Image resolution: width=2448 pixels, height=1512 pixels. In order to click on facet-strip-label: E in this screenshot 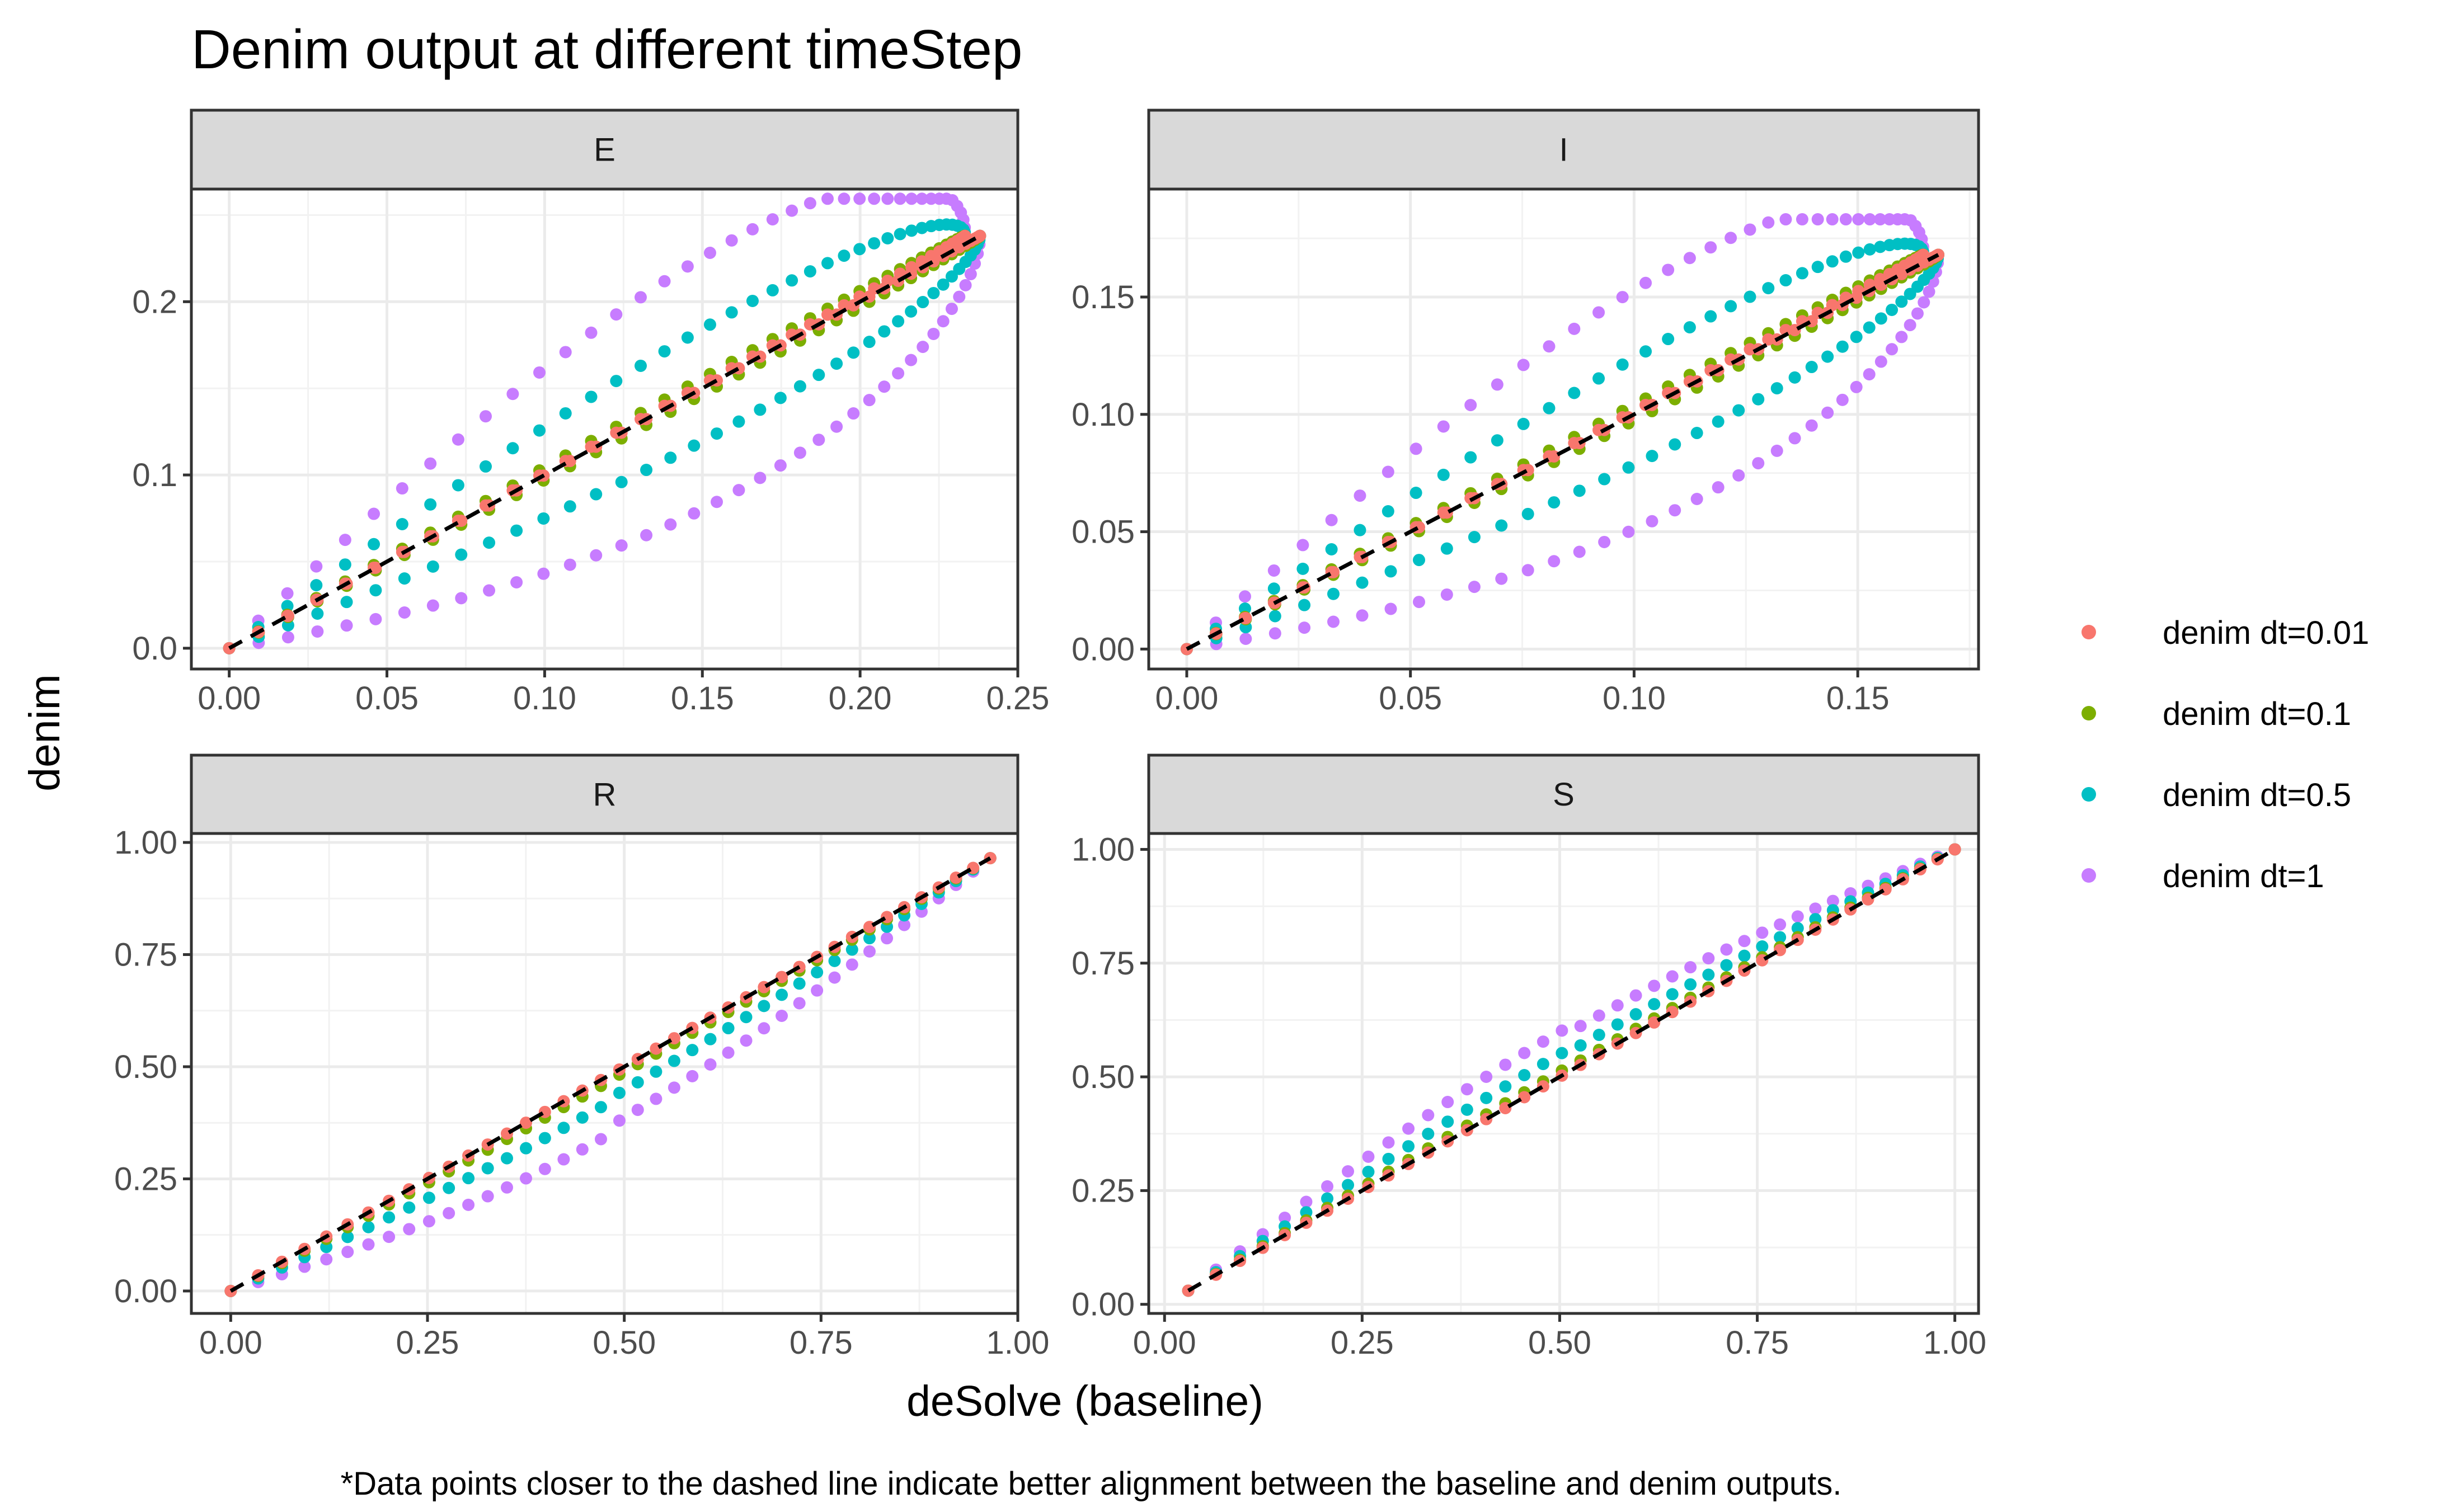, I will do `click(604, 150)`.